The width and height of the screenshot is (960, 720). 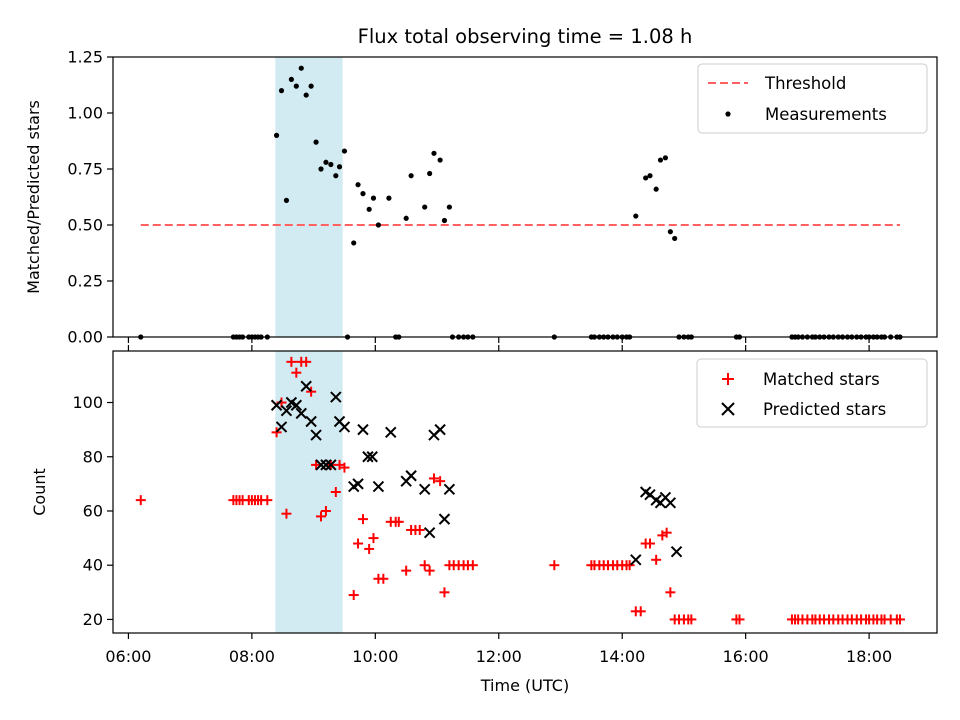 I want to click on top-legend: Threshold Measurements, so click(x=812, y=98).